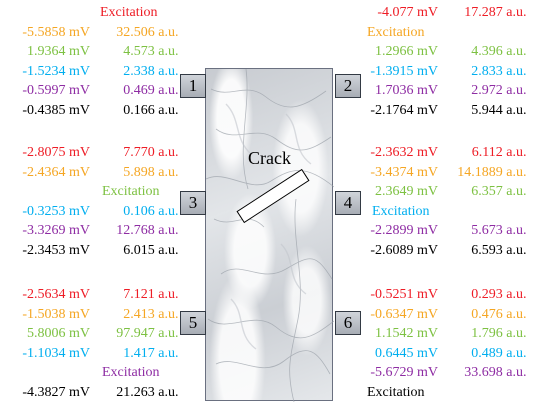  Describe the element at coordinates (56, 211) in the screenshot. I see `voltage-value: -0.3253 mV` at that location.